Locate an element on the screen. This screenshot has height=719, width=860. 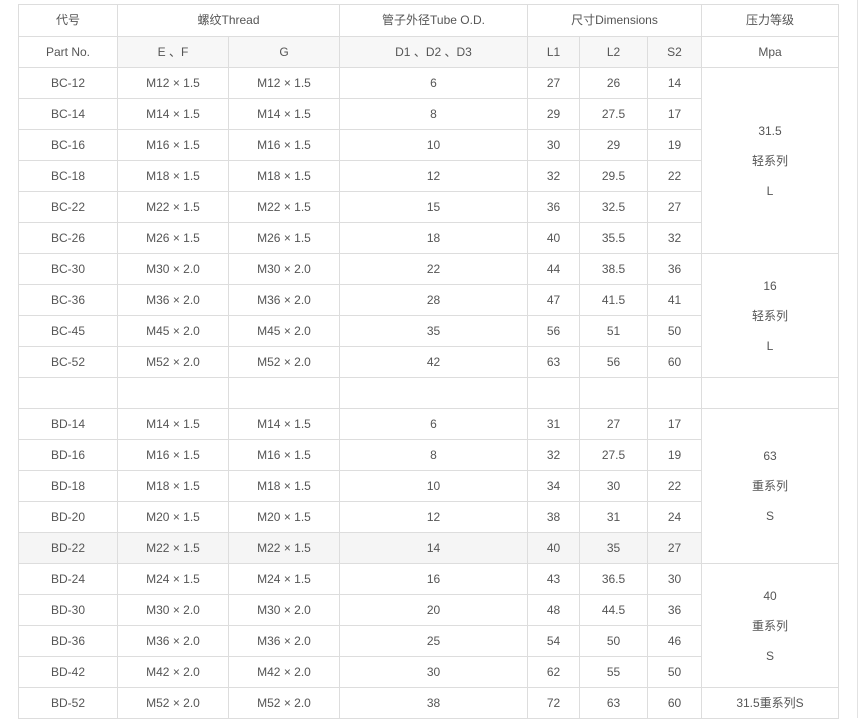
cell-l2: 55 is located at coordinates (613, 672).